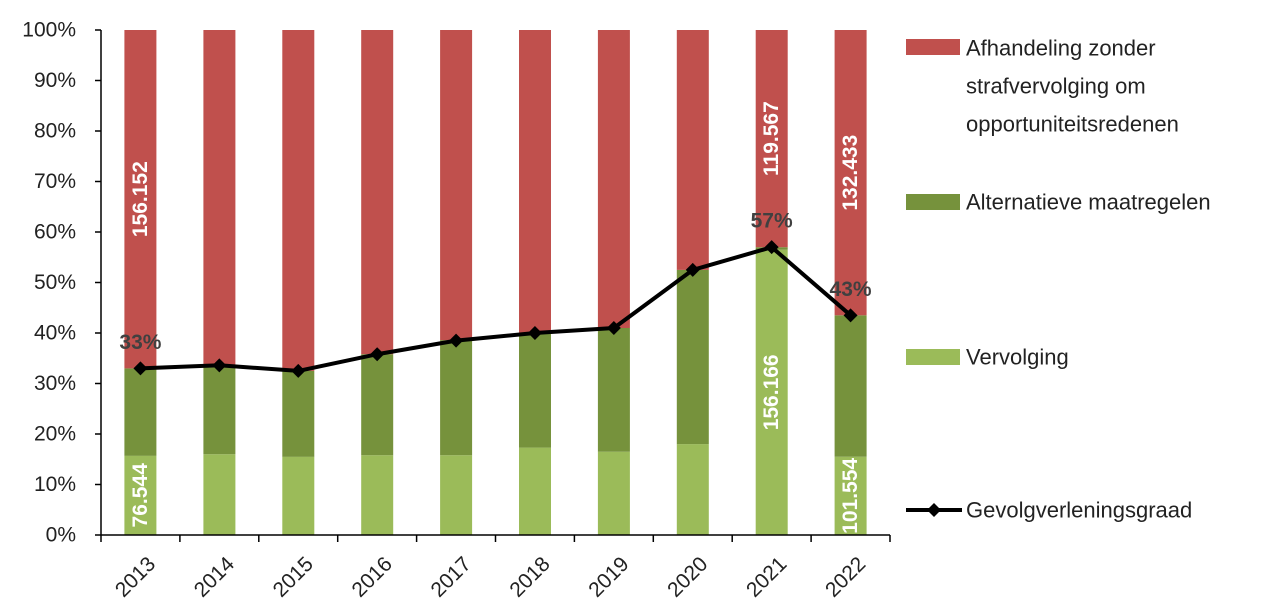  What do you see at coordinates (608, 576) in the screenshot?
I see `x-tick-label: 2019` at bounding box center [608, 576].